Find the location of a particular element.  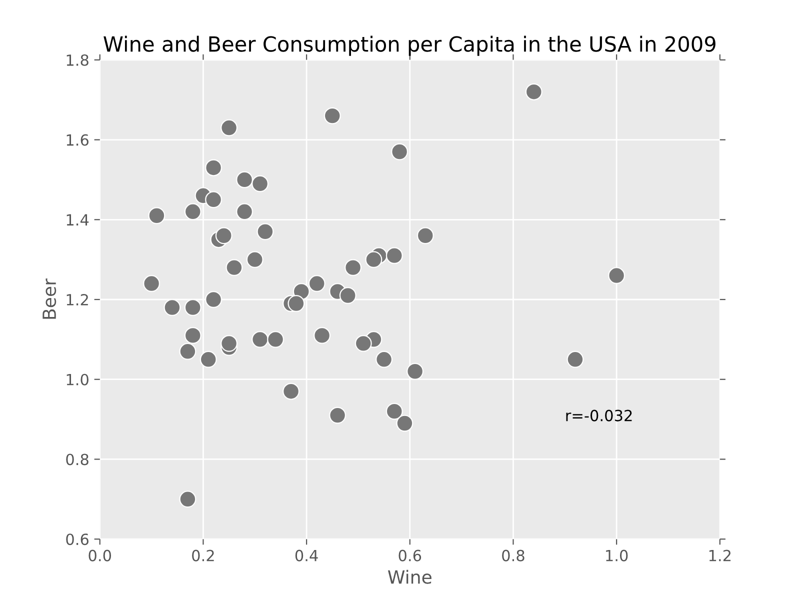

y-tick-label: 1.0 is located at coordinates (77, 380).